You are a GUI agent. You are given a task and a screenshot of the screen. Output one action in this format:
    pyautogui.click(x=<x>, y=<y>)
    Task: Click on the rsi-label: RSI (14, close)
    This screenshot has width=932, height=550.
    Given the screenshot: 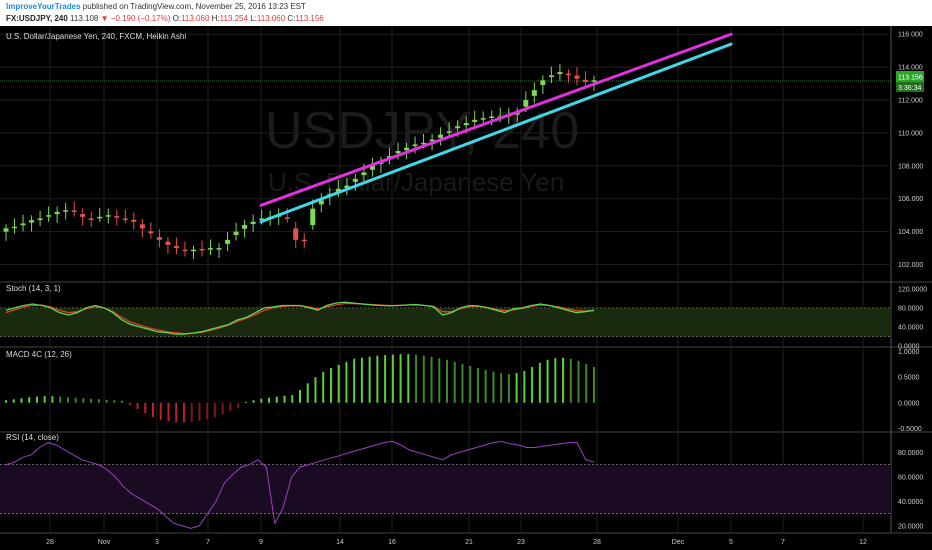 What is the action you would take?
    pyautogui.click(x=32, y=437)
    